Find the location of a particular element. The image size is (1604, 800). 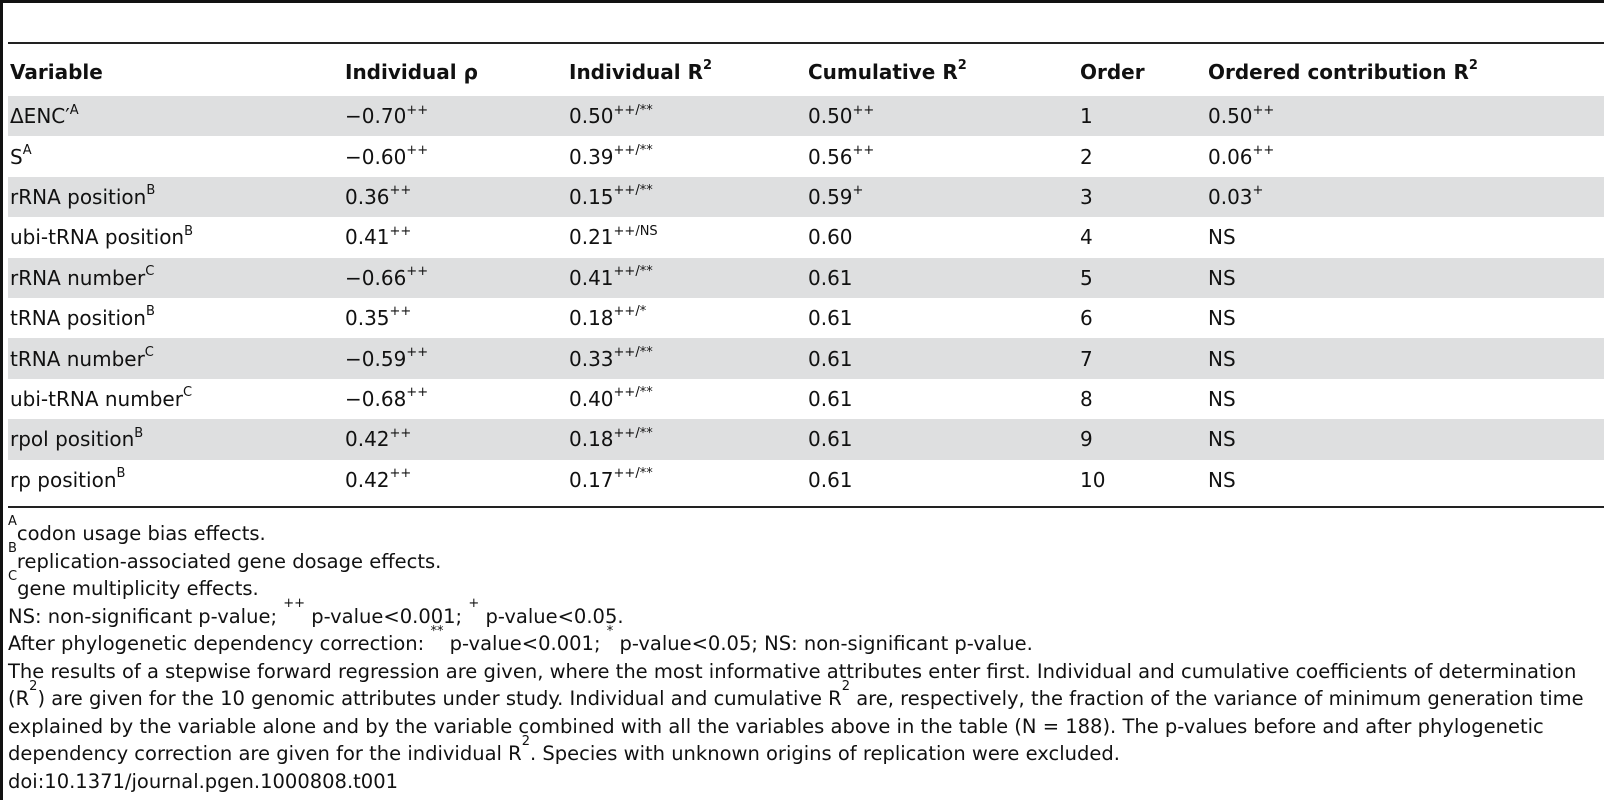

cell-individual-rho: 0.36++ is located at coordinates (455, 197).